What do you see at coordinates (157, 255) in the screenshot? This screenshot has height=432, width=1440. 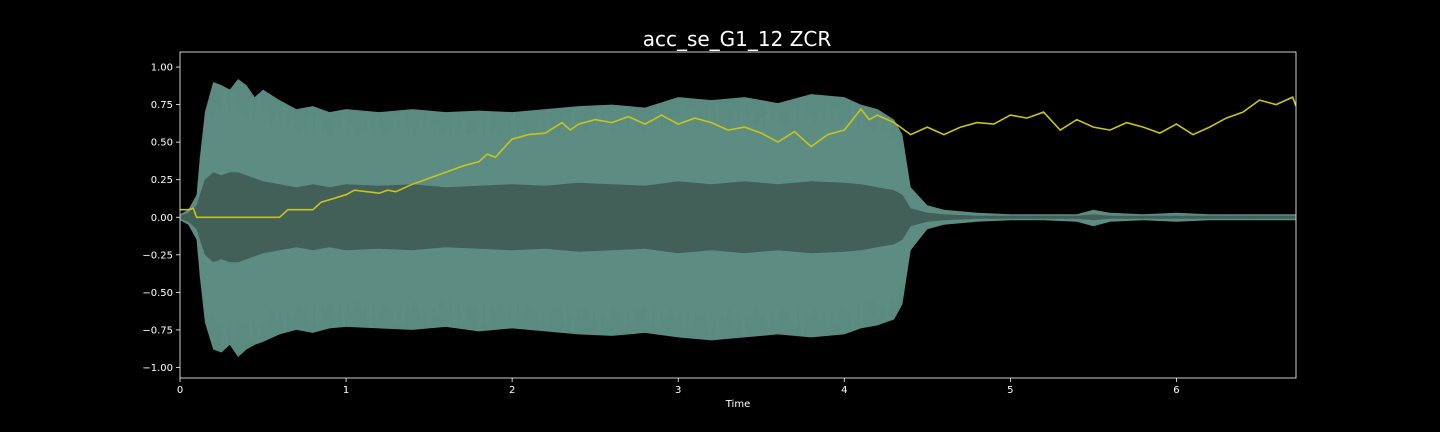 I see `y-tick-label: −0.25` at bounding box center [157, 255].